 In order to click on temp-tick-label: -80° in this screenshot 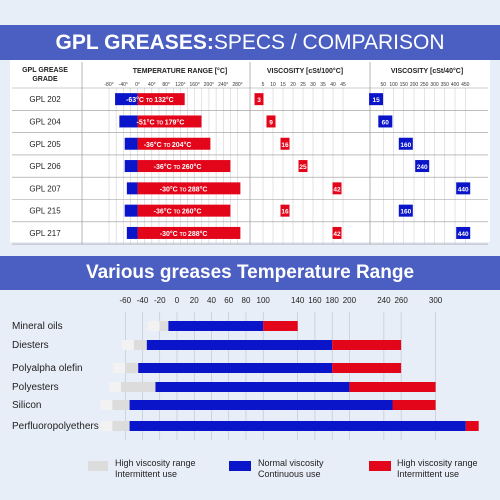, I will do `click(108, 85)`.